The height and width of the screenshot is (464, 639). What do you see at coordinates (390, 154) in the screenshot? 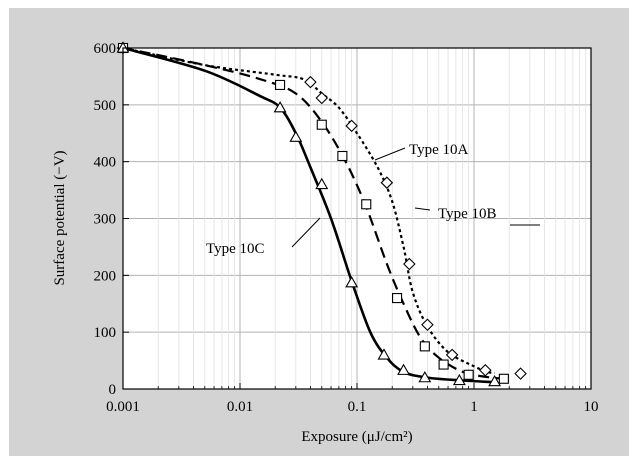
I see `leader-type-10a` at bounding box center [390, 154].